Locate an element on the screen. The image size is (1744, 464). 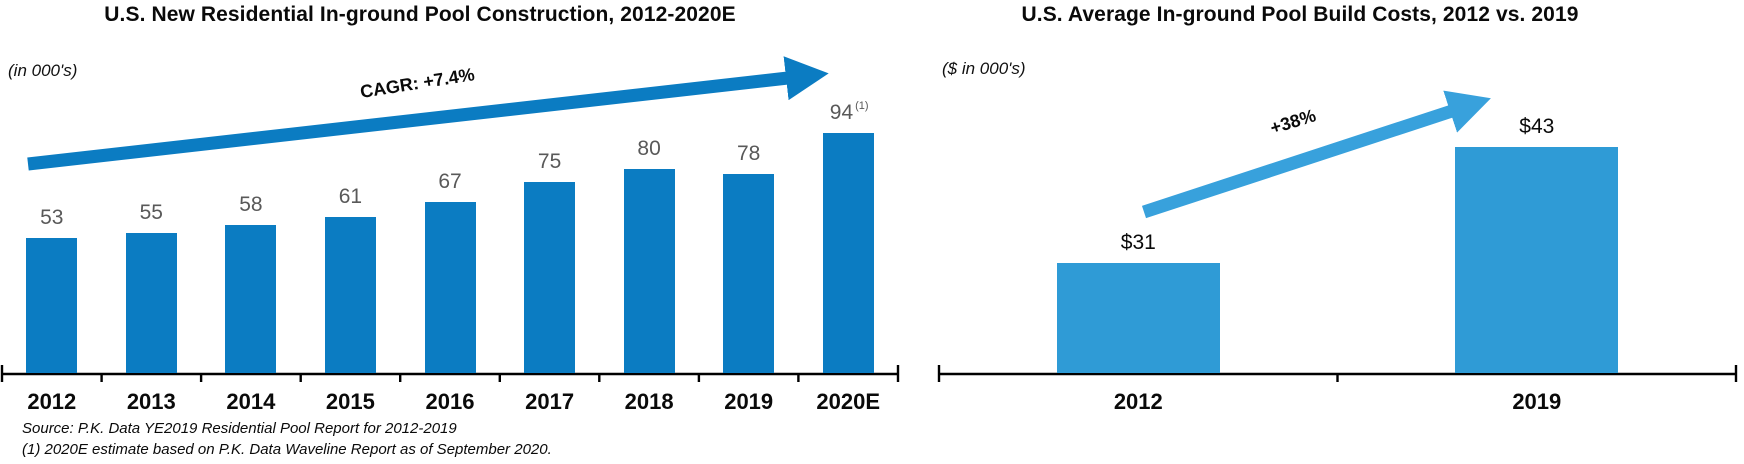
bar-value-label: 75 is located at coordinates (549, 161).